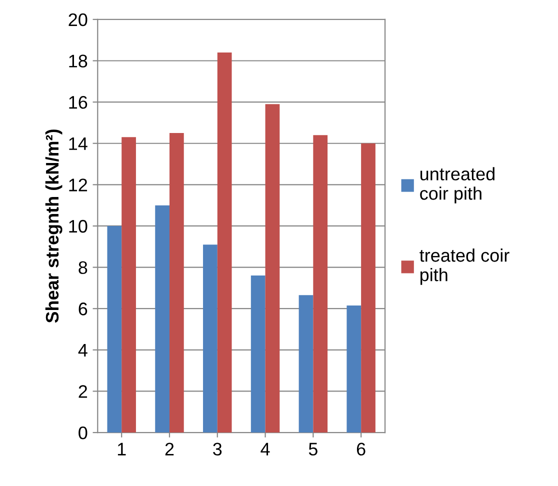 The height and width of the screenshot is (486, 558). What do you see at coordinates (122, 449) in the screenshot?
I see `x-tick-label: 1` at bounding box center [122, 449].